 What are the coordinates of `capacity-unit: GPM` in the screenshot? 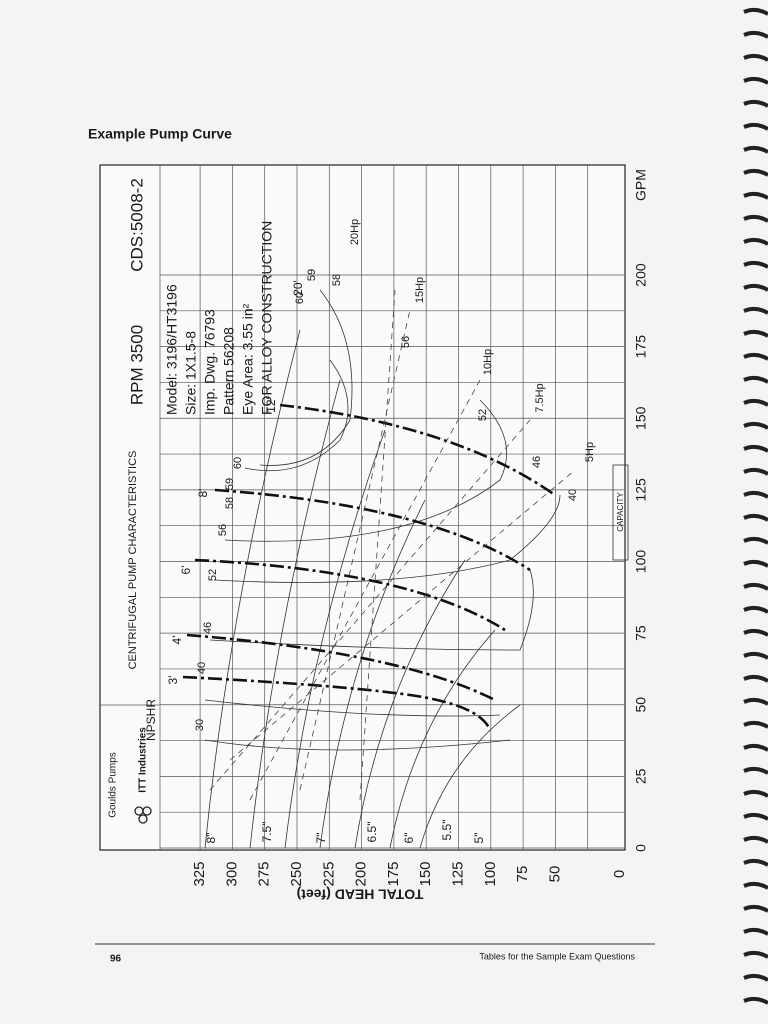 It's located at (641, 185).